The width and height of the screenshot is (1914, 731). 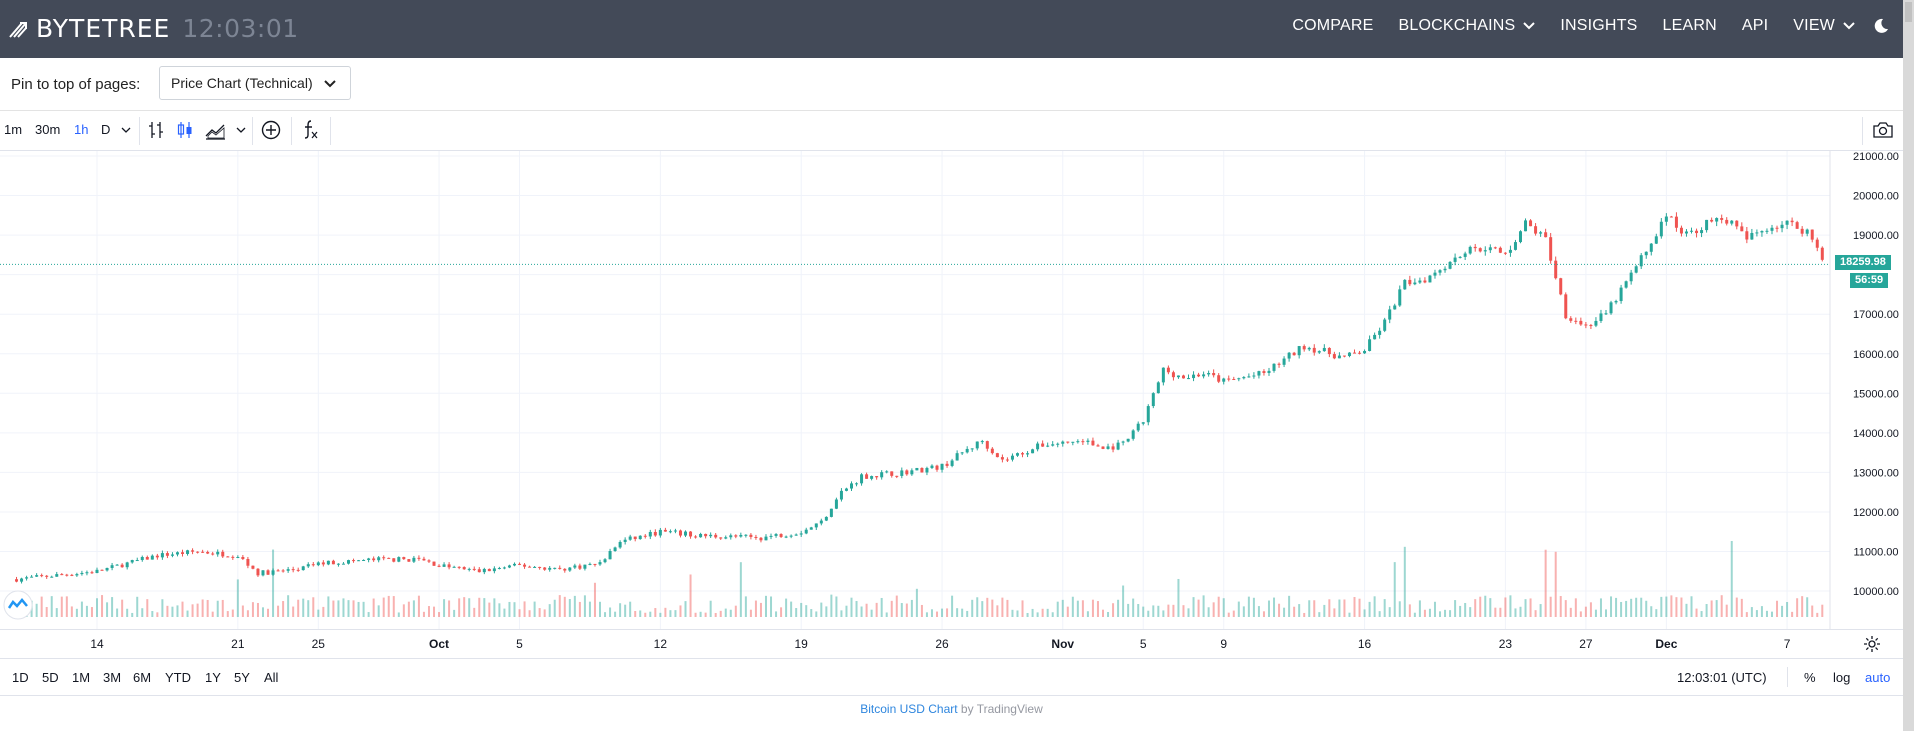 I want to click on nav-insights: INSIGHTS, so click(x=1599, y=25).